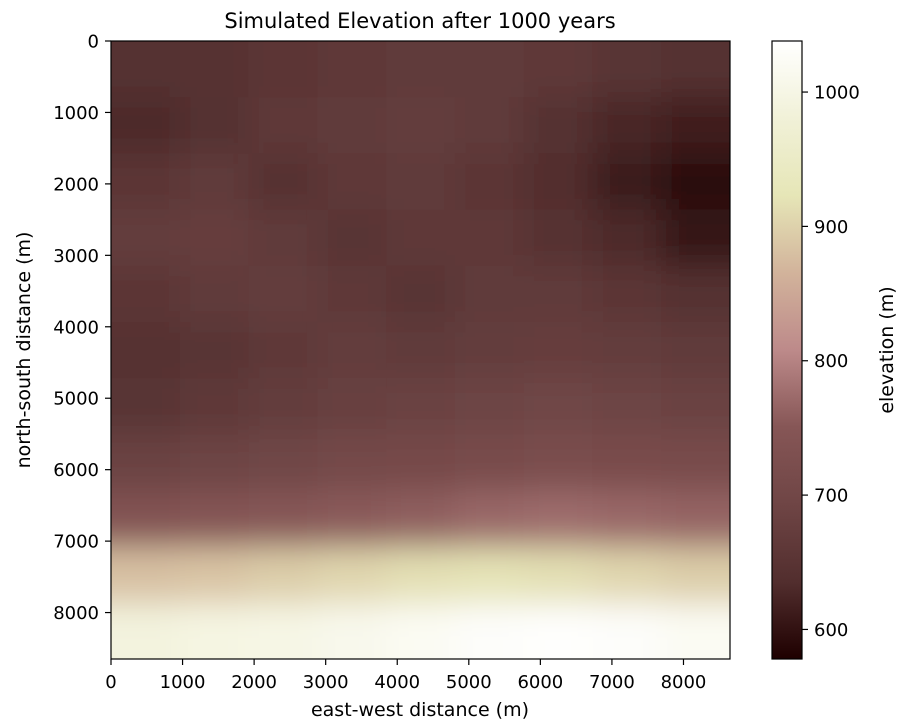 The width and height of the screenshot is (899, 721). Describe the element at coordinates (76, 613) in the screenshot. I see `y-tick-label: 8000` at that location.